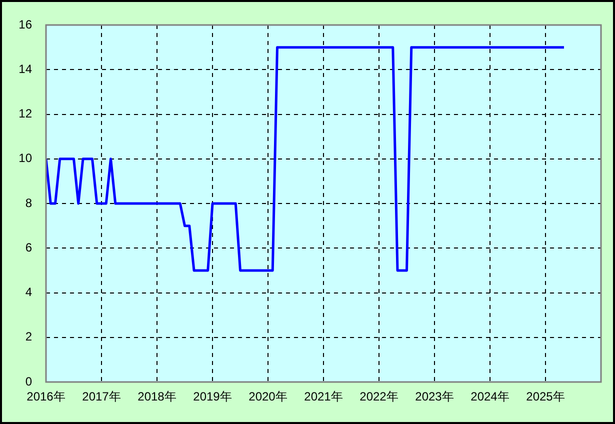 Image resolution: width=615 pixels, height=424 pixels. What do you see at coordinates (28, 292) in the screenshot?
I see `y-tick-label: 4` at bounding box center [28, 292].